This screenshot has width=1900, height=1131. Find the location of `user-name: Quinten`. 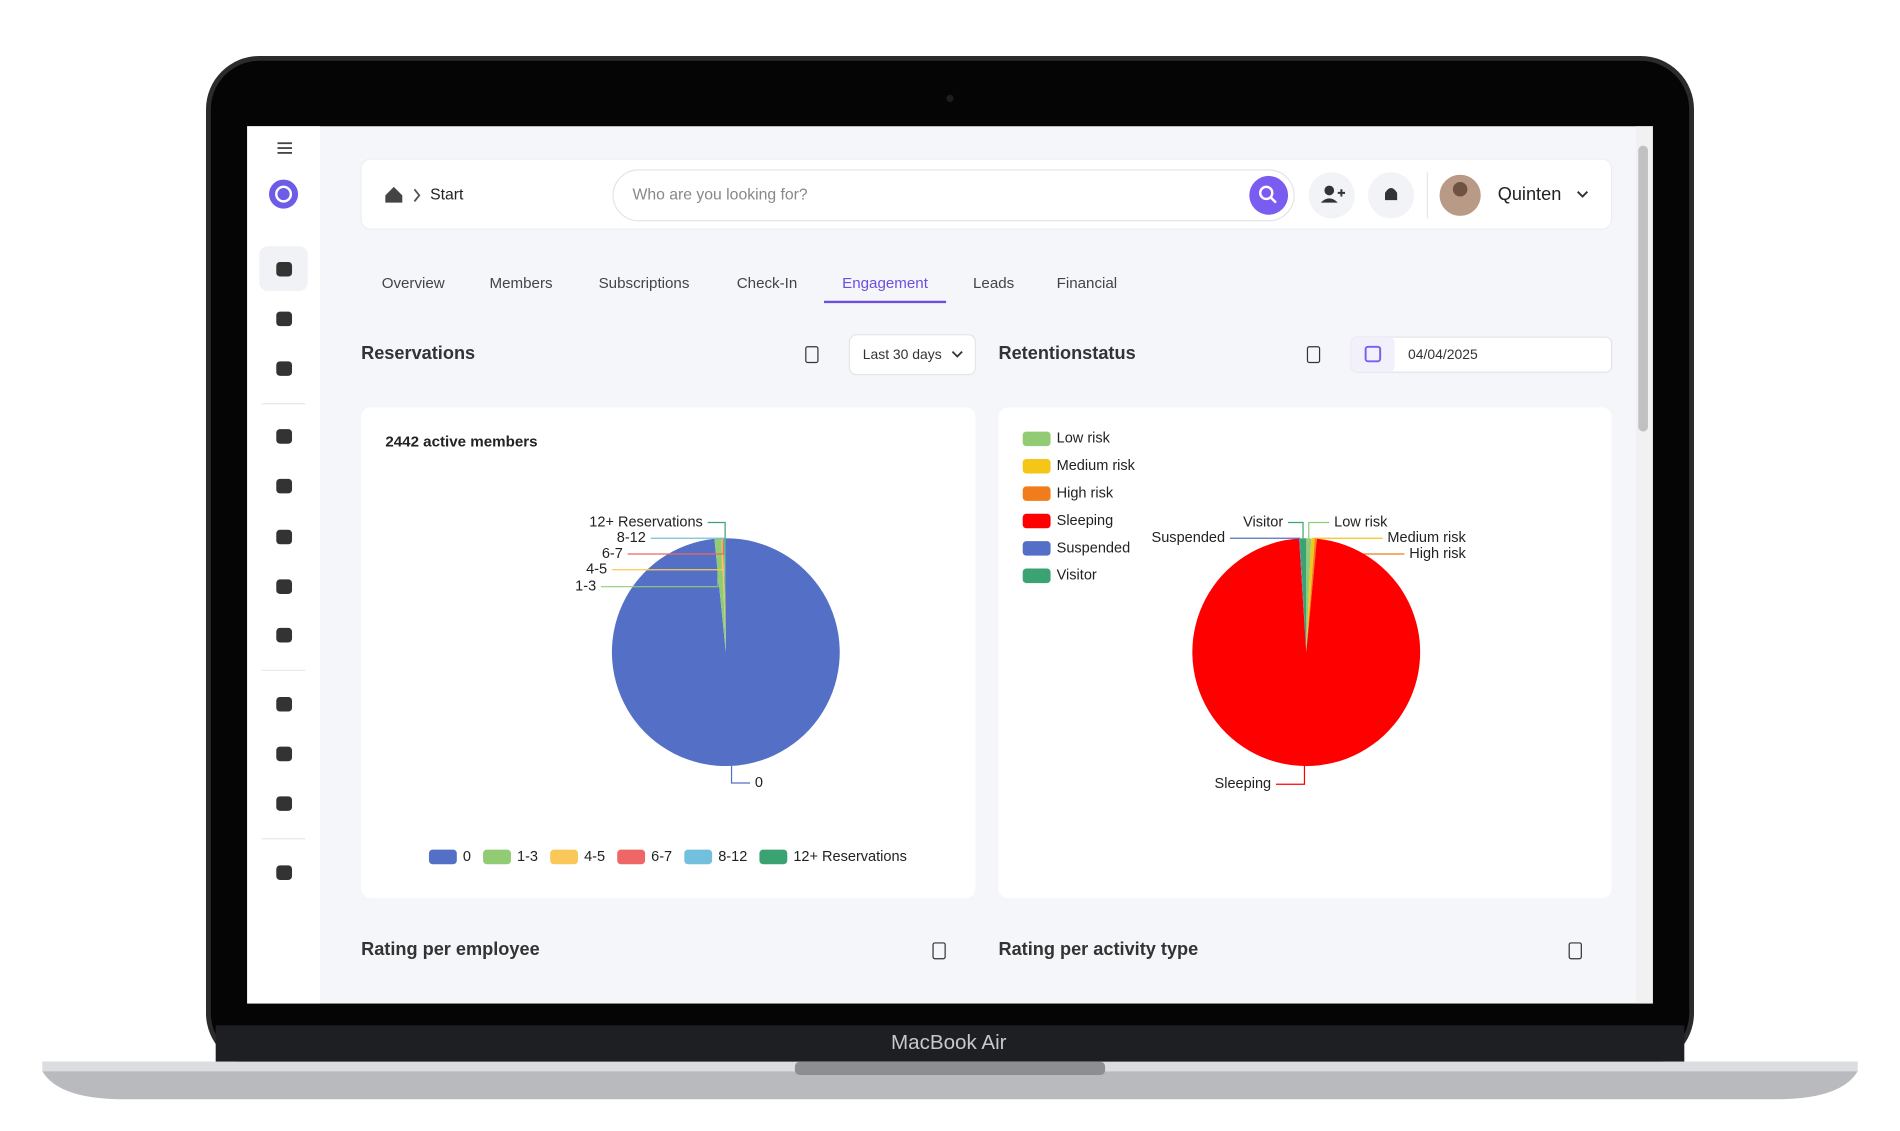

user-name: Quinten is located at coordinates (1530, 194).